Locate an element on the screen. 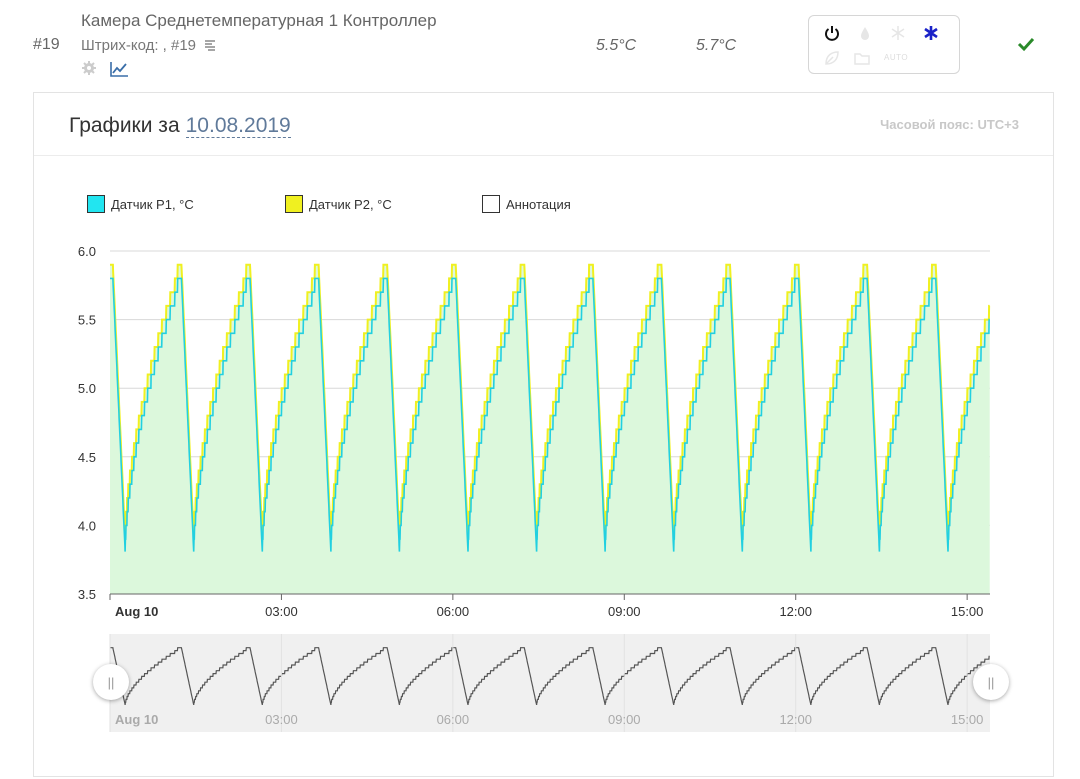 The width and height of the screenshot is (1080, 779). barcode-icon is located at coordinates (210, 45).